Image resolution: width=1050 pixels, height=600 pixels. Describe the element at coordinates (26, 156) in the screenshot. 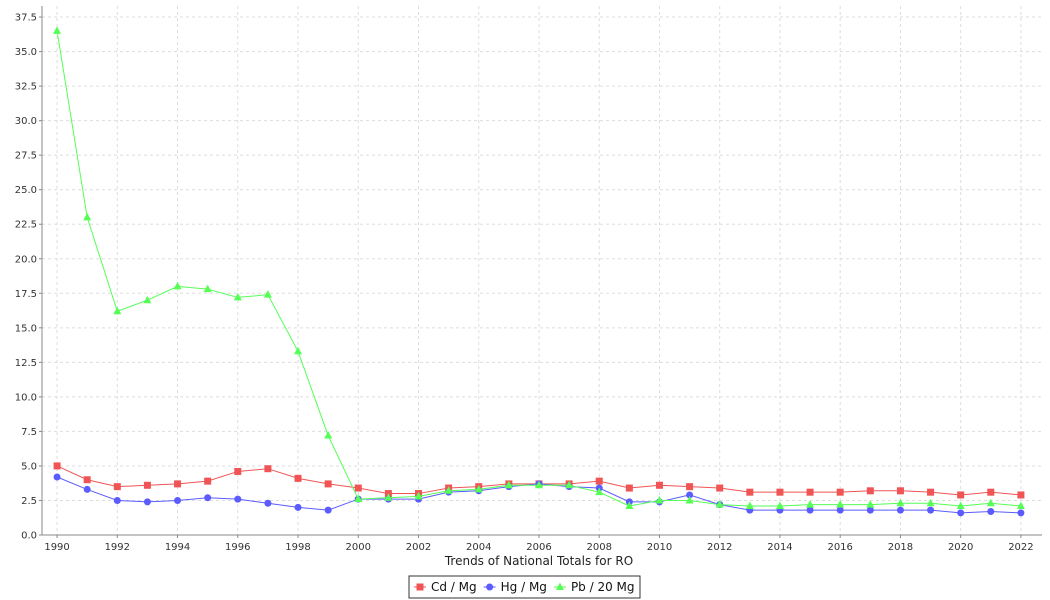

I see `y-tick-label: 27.5` at that location.